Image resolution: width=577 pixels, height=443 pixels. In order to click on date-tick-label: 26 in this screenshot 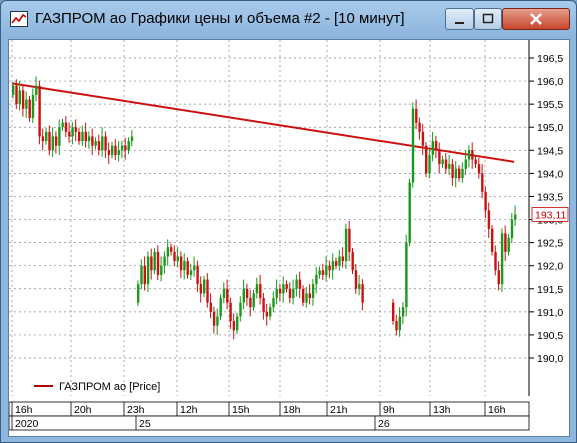, I will do `click(384, 424)`.